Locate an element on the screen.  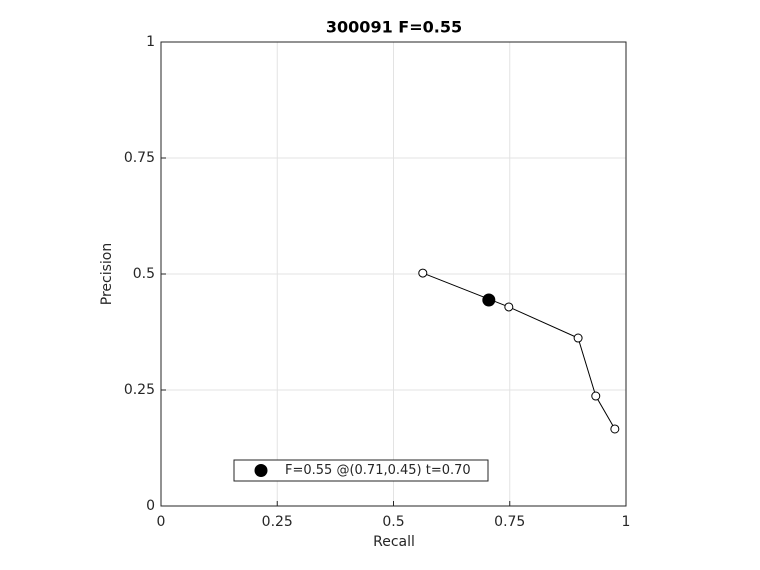
x-tick-label: 0 is located at coordinates (161, 522).